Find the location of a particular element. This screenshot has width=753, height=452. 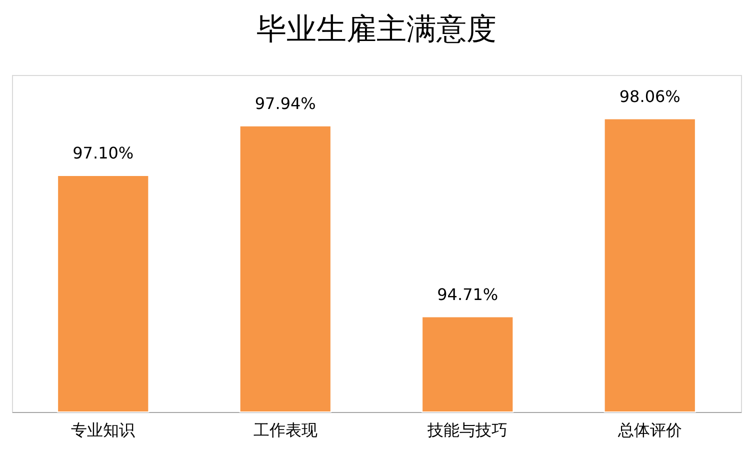

x-tick-label: 总体评价 is located at coordinates (649, 430).